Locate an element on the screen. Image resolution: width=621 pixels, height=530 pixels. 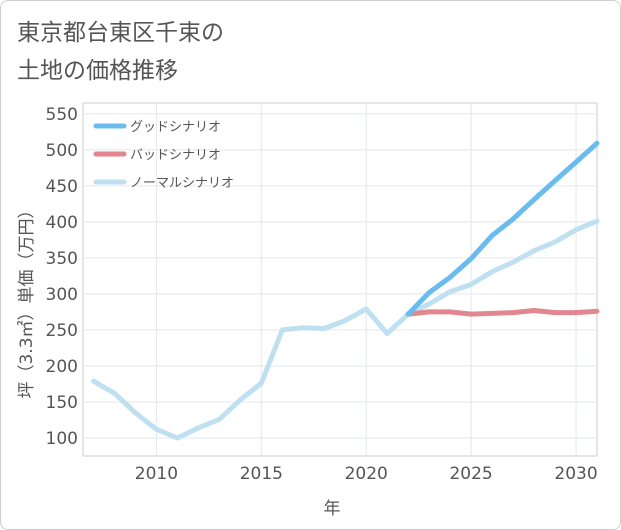
x-tick-label: 2015 is located at coordinates (261, 474).